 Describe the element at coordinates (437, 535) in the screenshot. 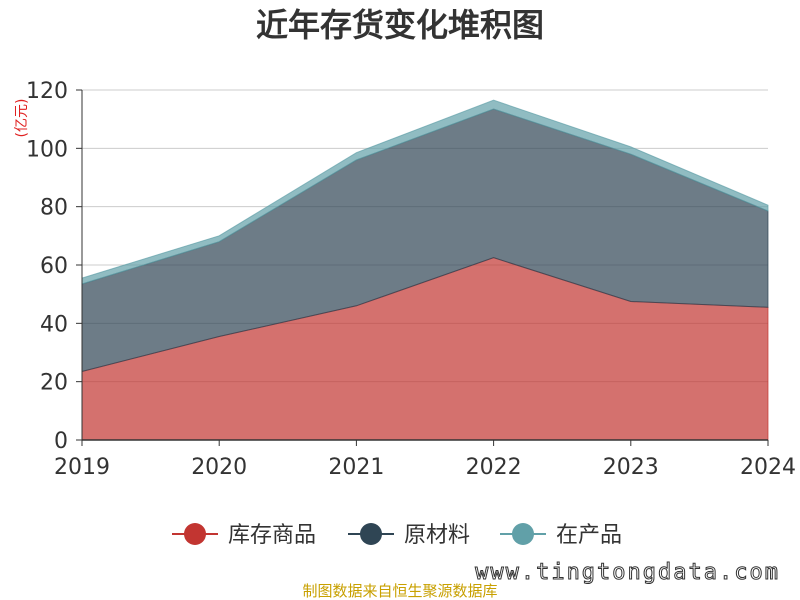

I see `legend-label-1: 原材料` at that location.